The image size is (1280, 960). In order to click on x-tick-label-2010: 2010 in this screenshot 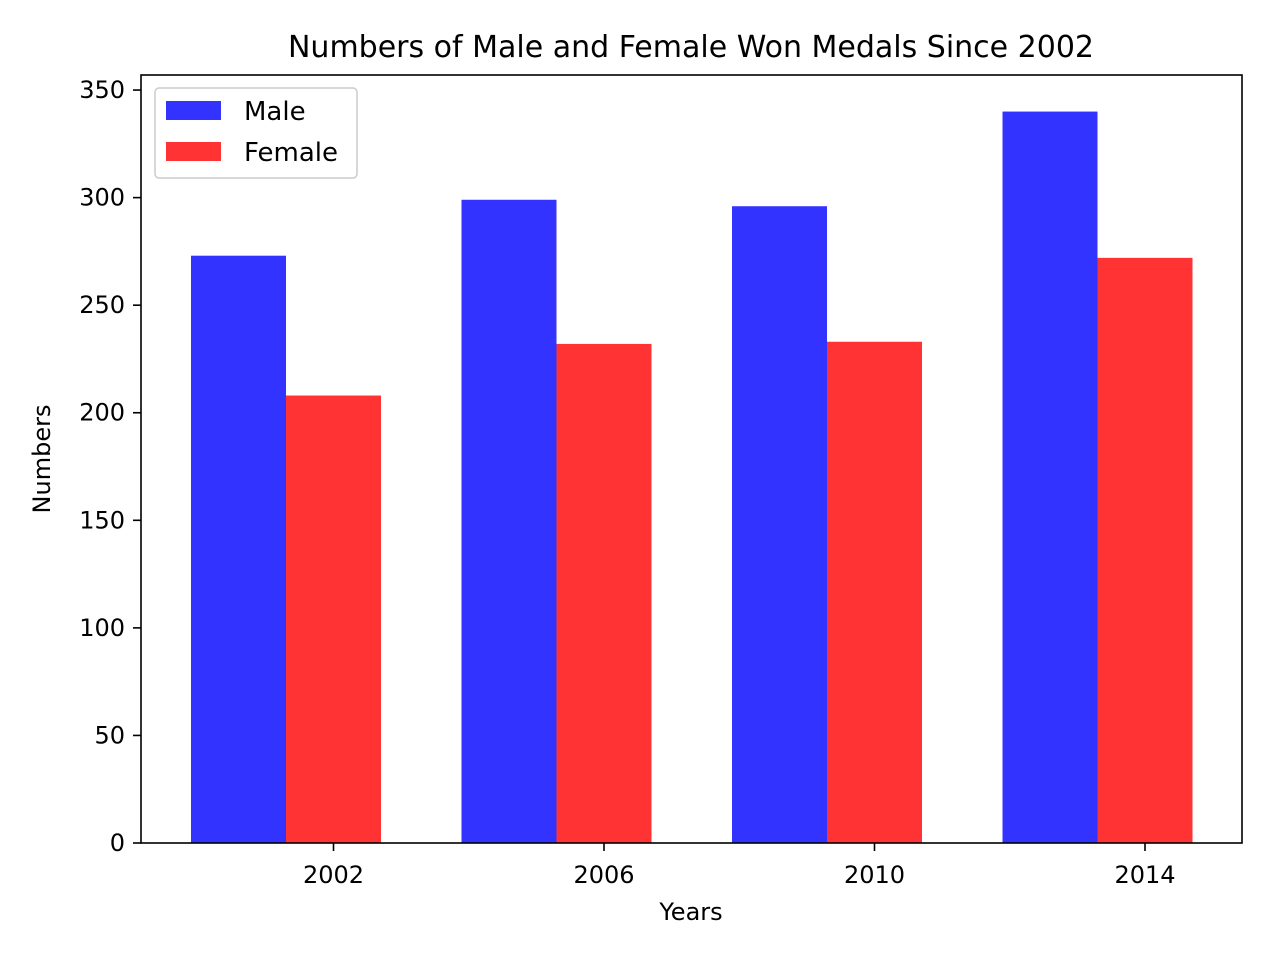, I will do `click(874, 875)`.